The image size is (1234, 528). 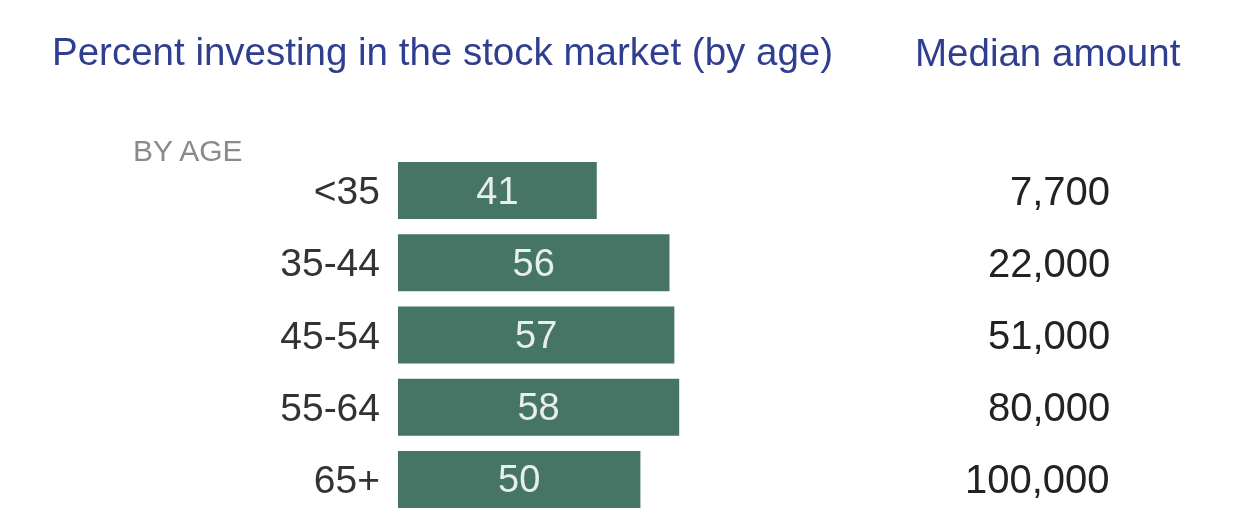 I want to click on data-label: 41, so click(x=497, y=190).